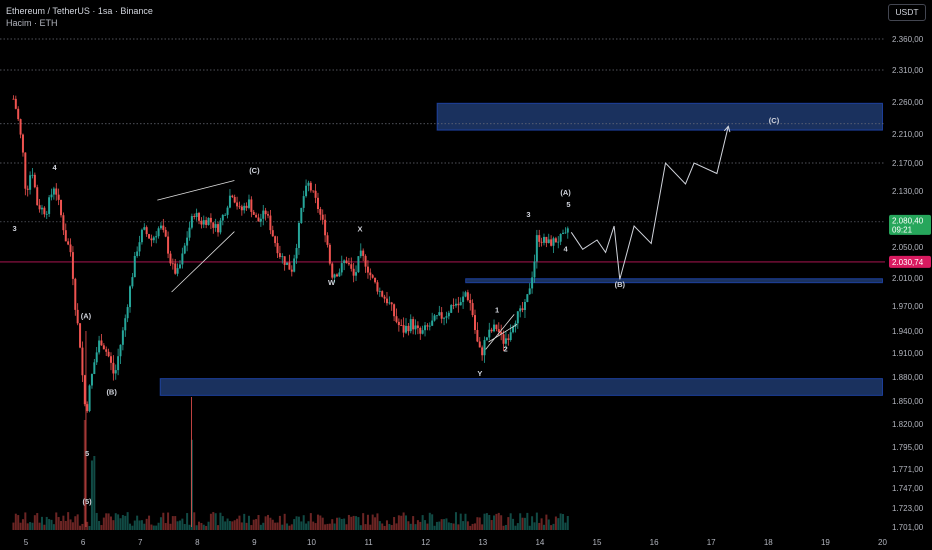  I want to click on x-tick-label: 14, so click(539, 542).